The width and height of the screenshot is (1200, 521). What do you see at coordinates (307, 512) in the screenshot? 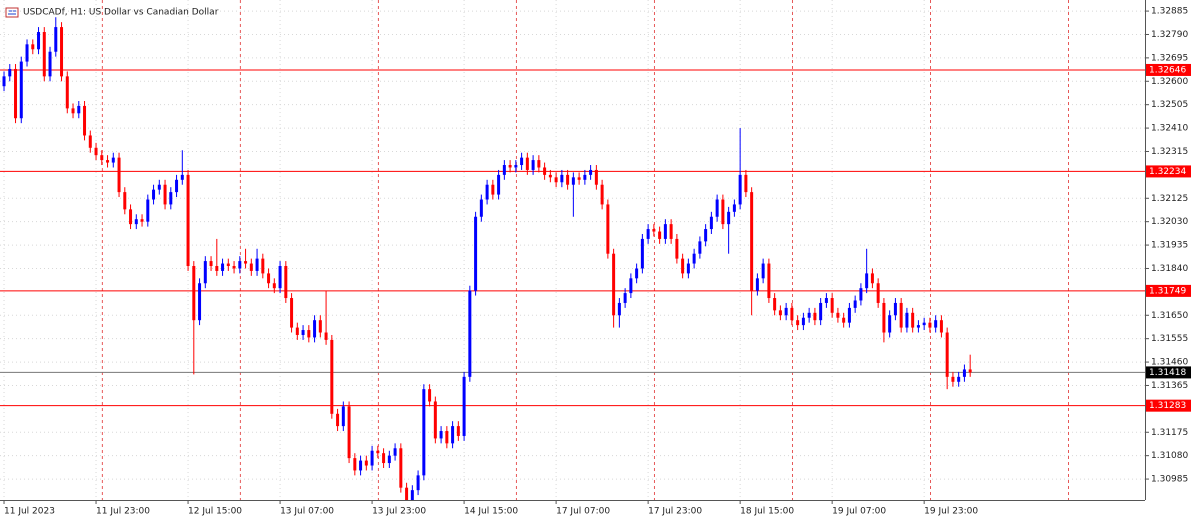
I see `x-tick-label: 13 Jul 07:00` at bounding box center [307, 512].